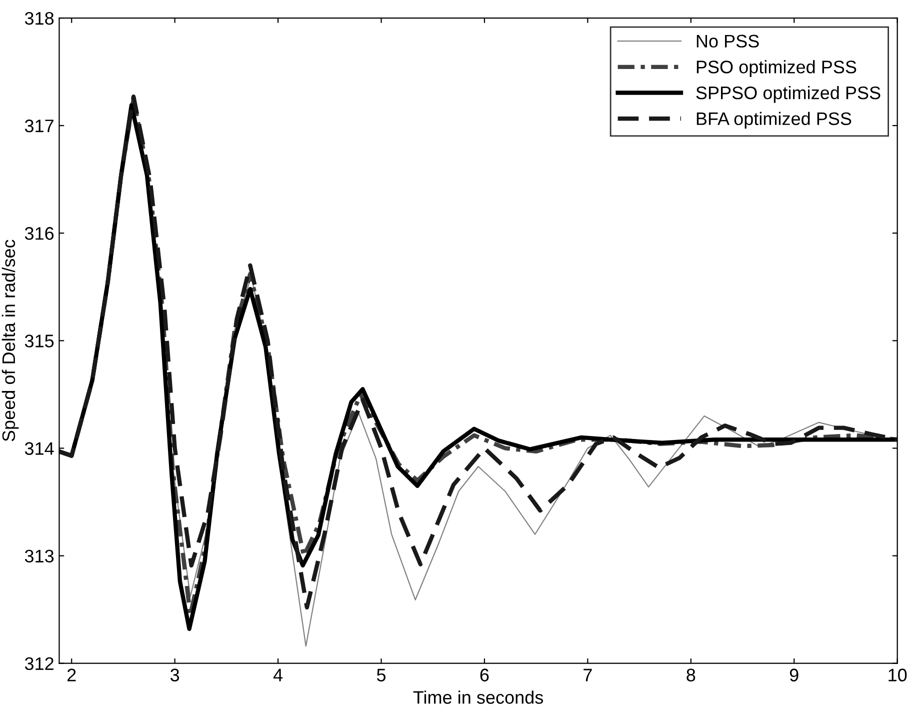  I want to click on legend-label: PSO optimized PSS, so click(776, 68).